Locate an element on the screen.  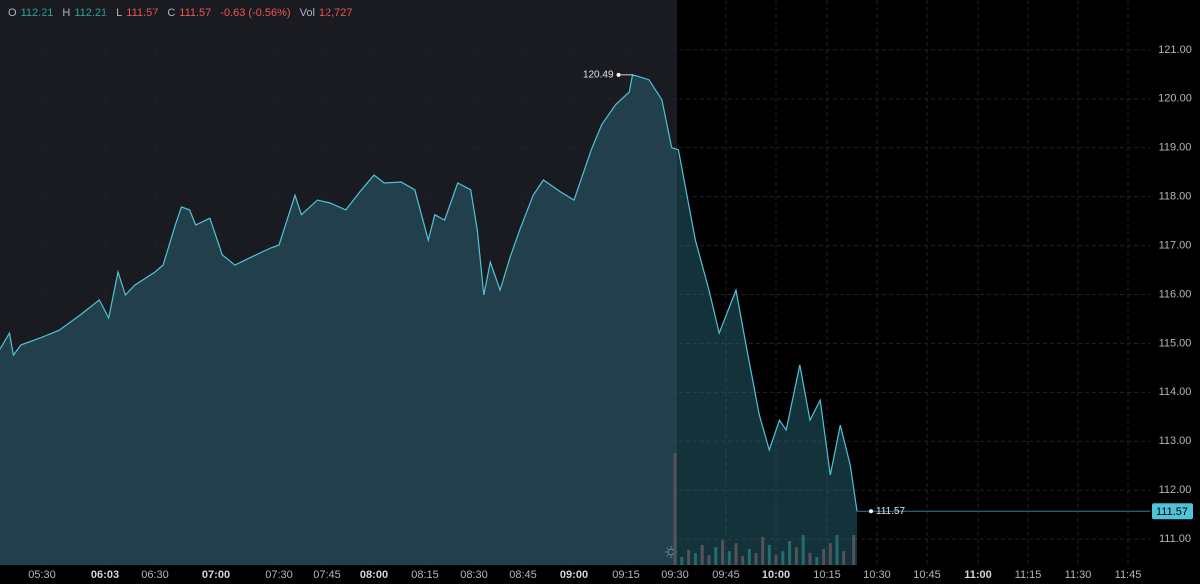
ohlc-value: -0.63 (-0.56%) is located at coordinates (255, 13).